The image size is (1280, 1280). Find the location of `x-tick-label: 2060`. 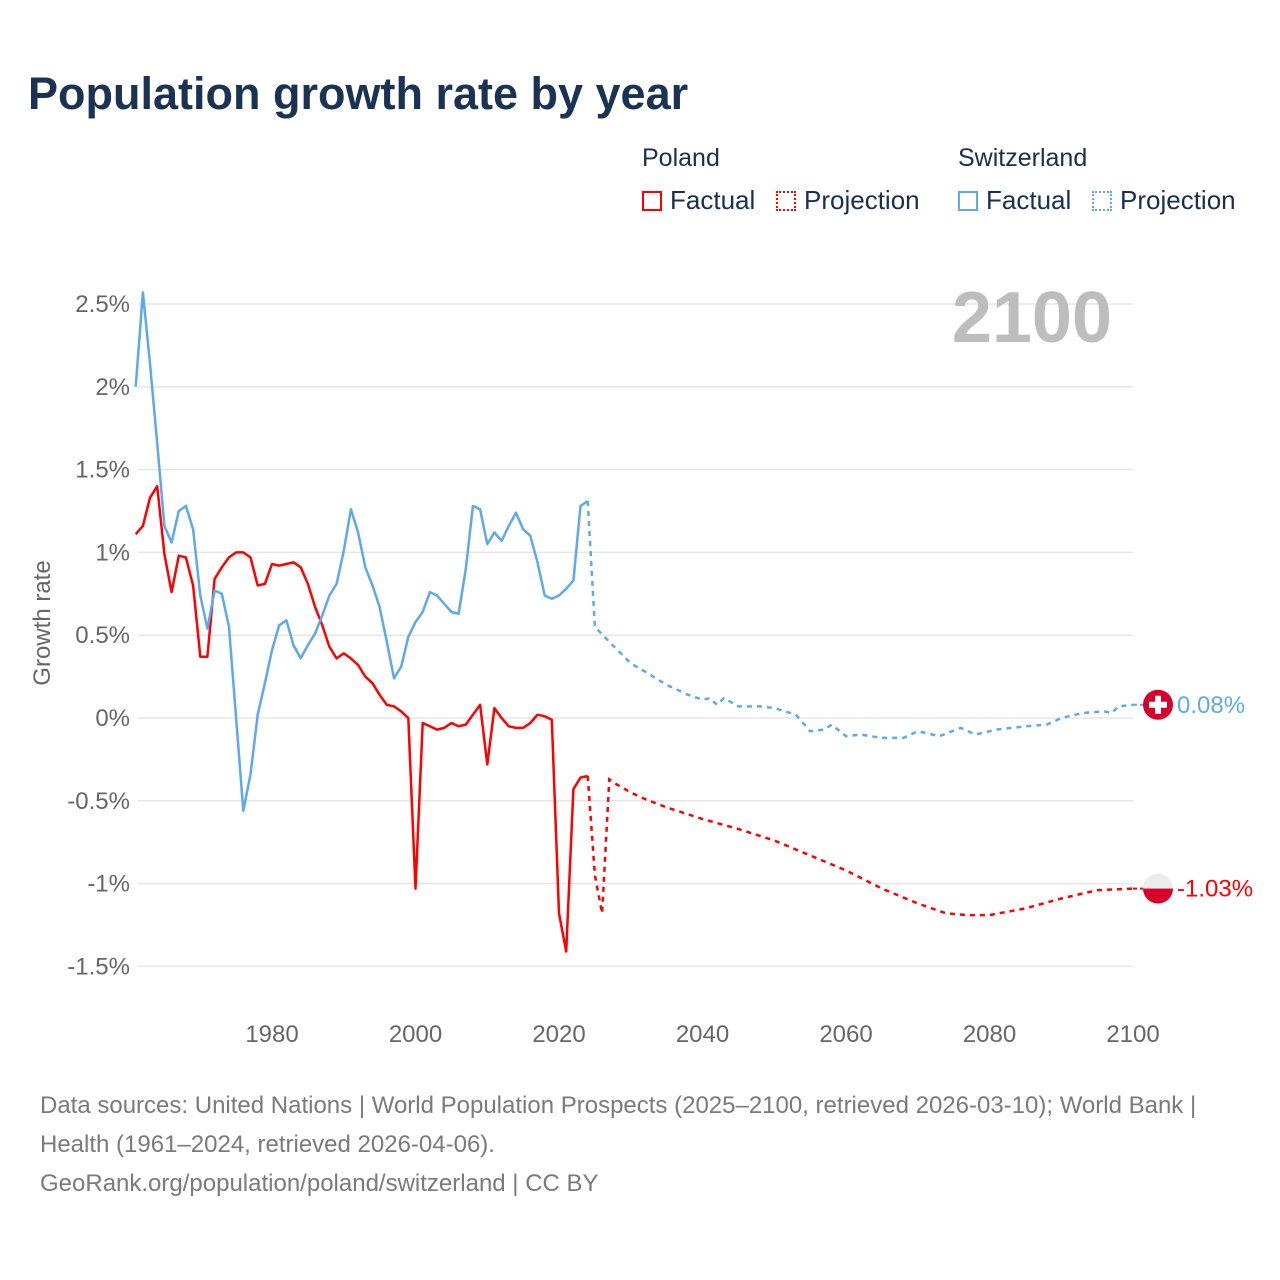

x-tick-label: 2060 is located at coordinates (845, 1034).